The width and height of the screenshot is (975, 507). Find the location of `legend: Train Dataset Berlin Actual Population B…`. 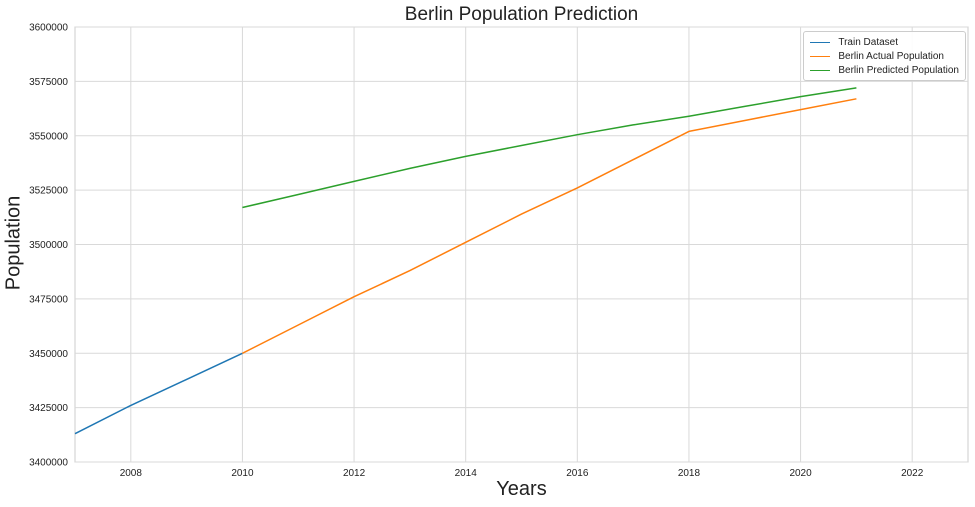

legend: Train Dataset Berlin Actual Population B… is located at coordinates (884, 56).